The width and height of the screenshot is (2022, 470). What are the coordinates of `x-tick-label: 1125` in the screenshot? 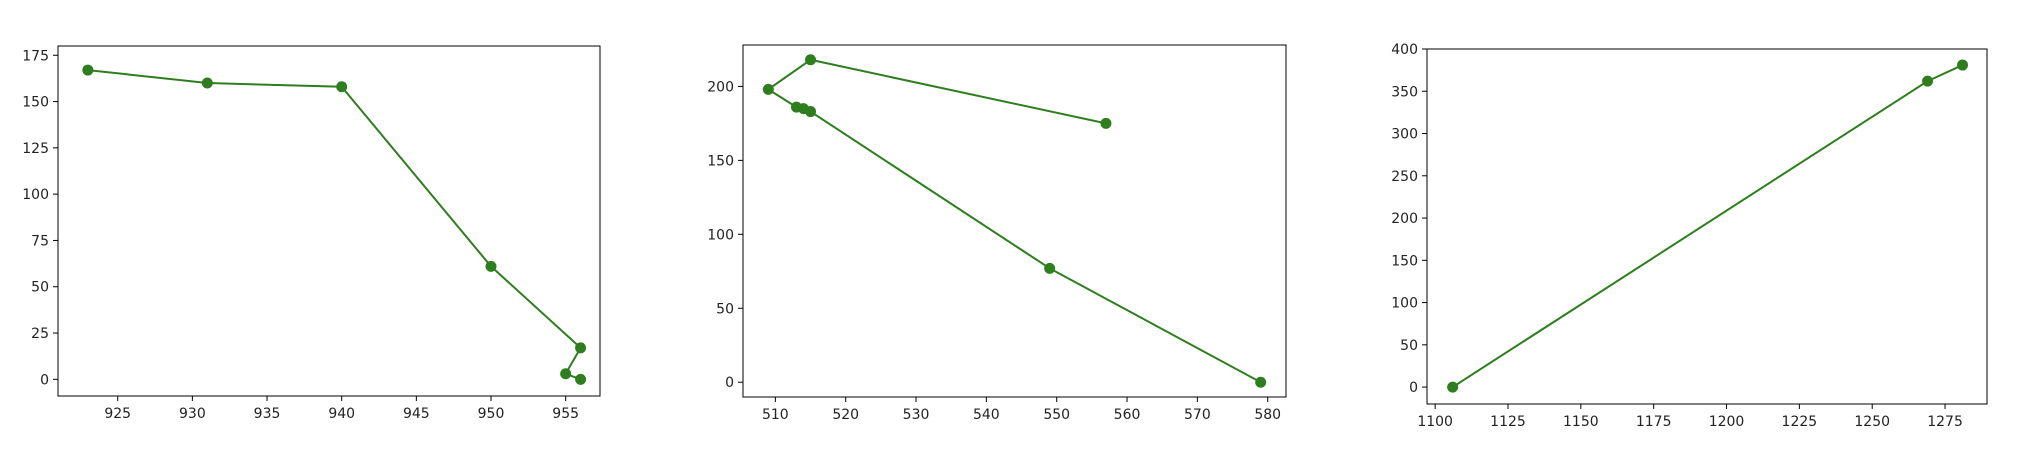 It's located at (1508, 422).